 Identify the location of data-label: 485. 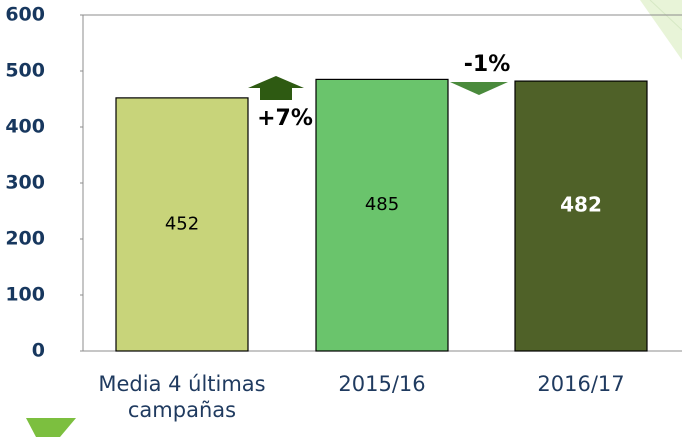
(382, 204).